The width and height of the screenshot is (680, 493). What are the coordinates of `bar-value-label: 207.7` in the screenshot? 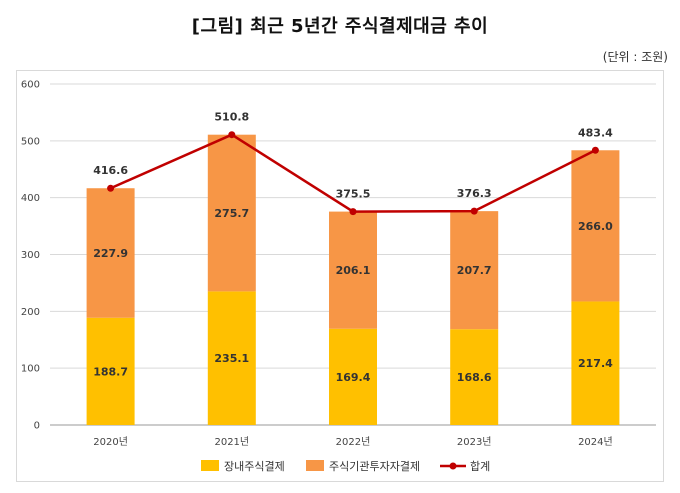 It's located at (474, 270).